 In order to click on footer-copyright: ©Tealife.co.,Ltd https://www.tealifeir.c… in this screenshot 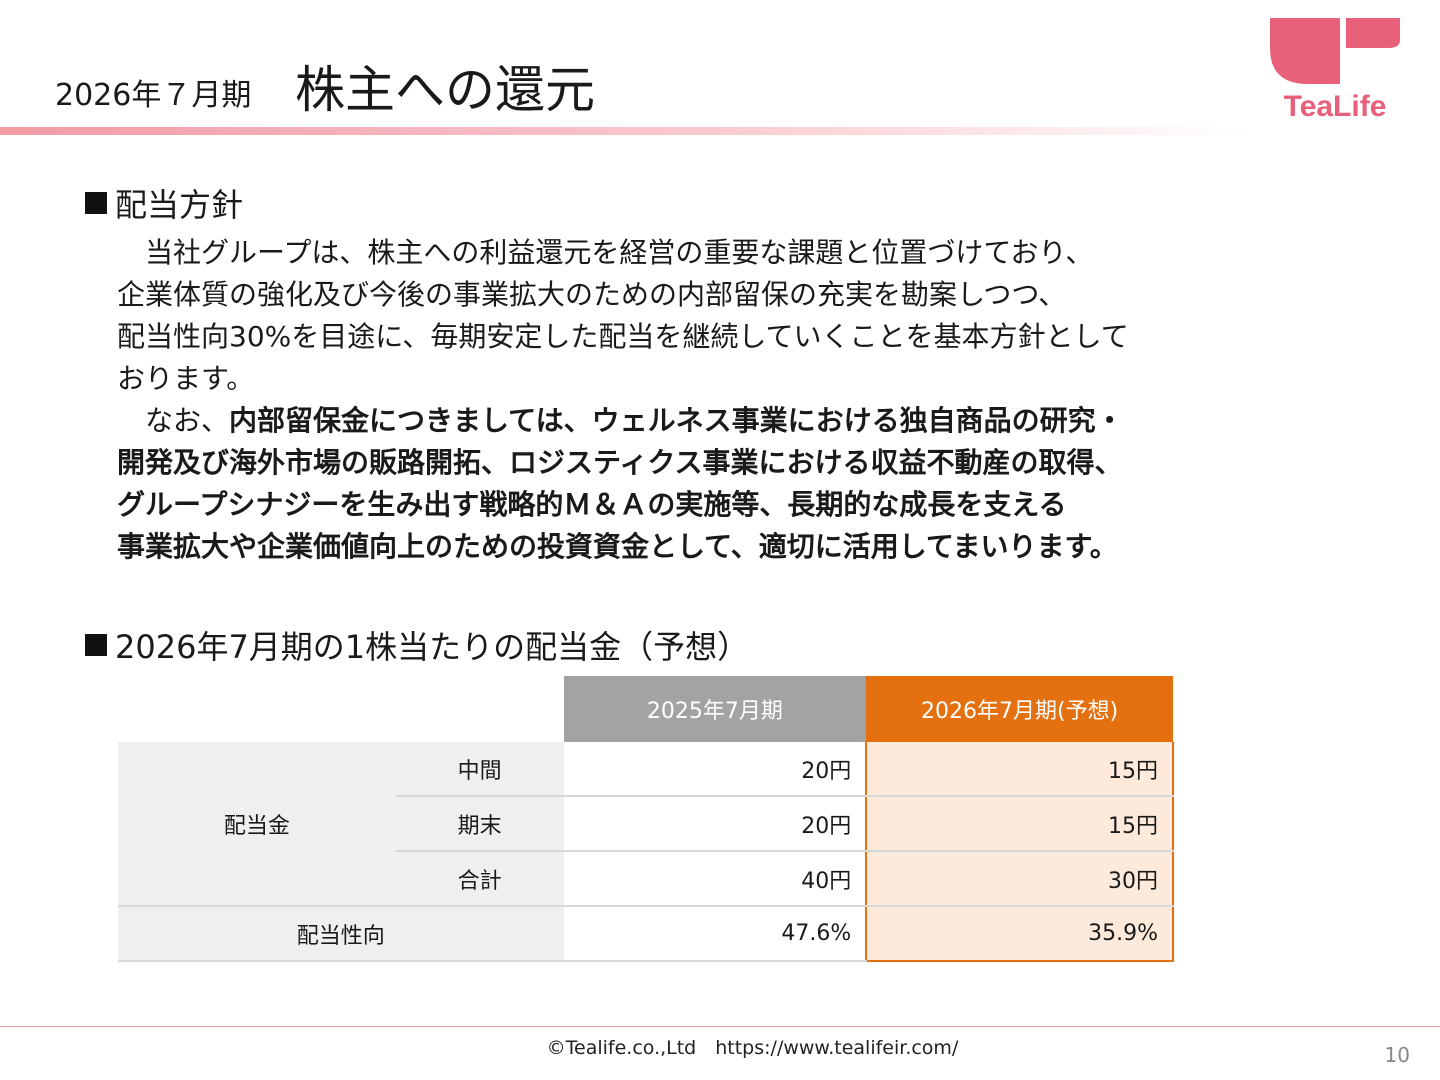, I will do `click(752, 1048)`.